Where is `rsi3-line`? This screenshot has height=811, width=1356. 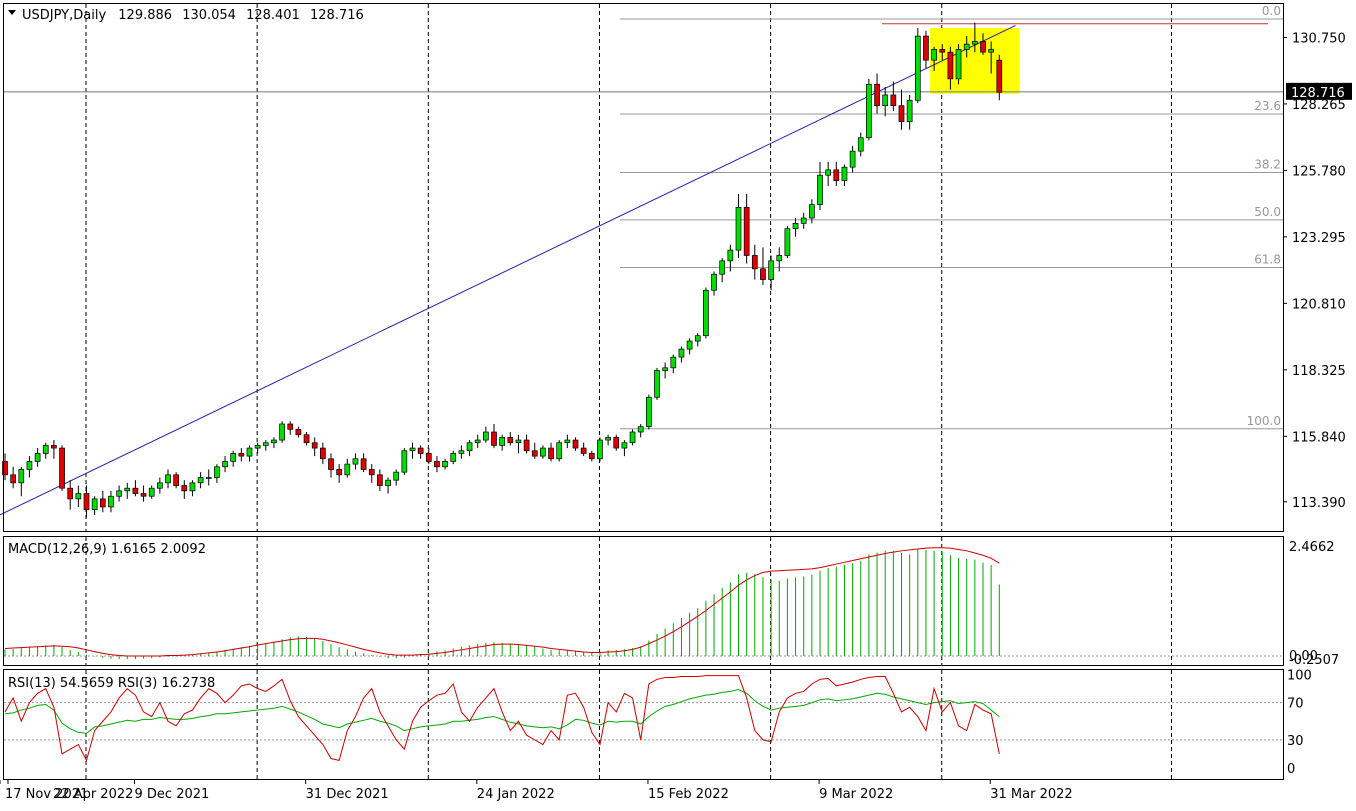 rsi3-line is located at coordinates (502, 718).